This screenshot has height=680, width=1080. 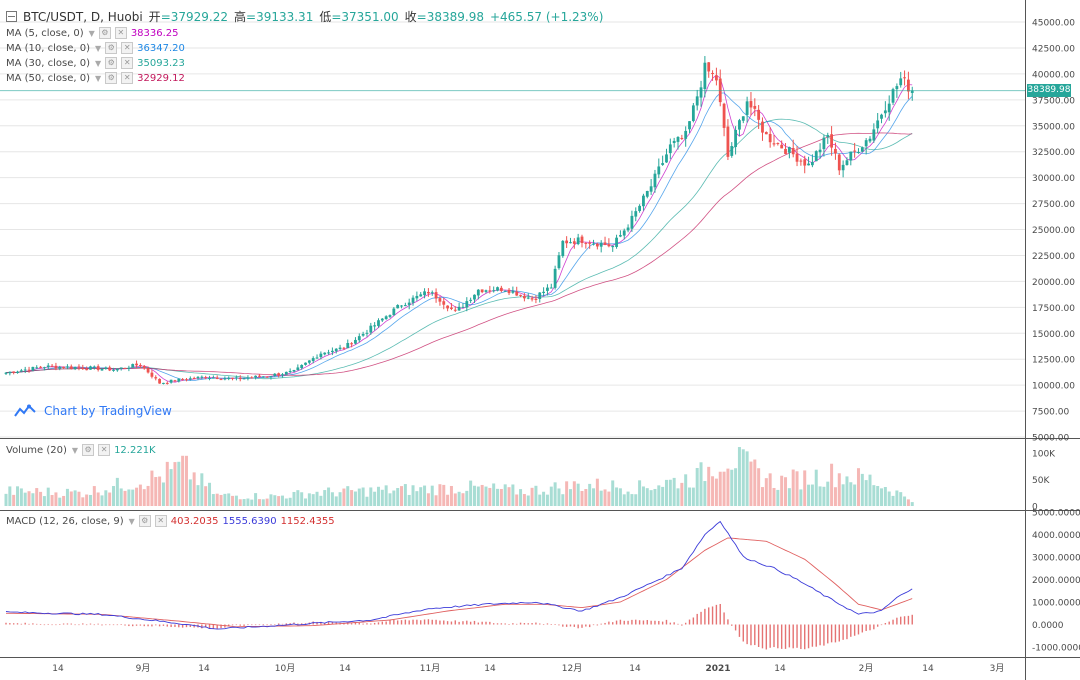 I want to click on symbol-title: BTC/USDT, D, Huobi, so click(x=83, y=16).